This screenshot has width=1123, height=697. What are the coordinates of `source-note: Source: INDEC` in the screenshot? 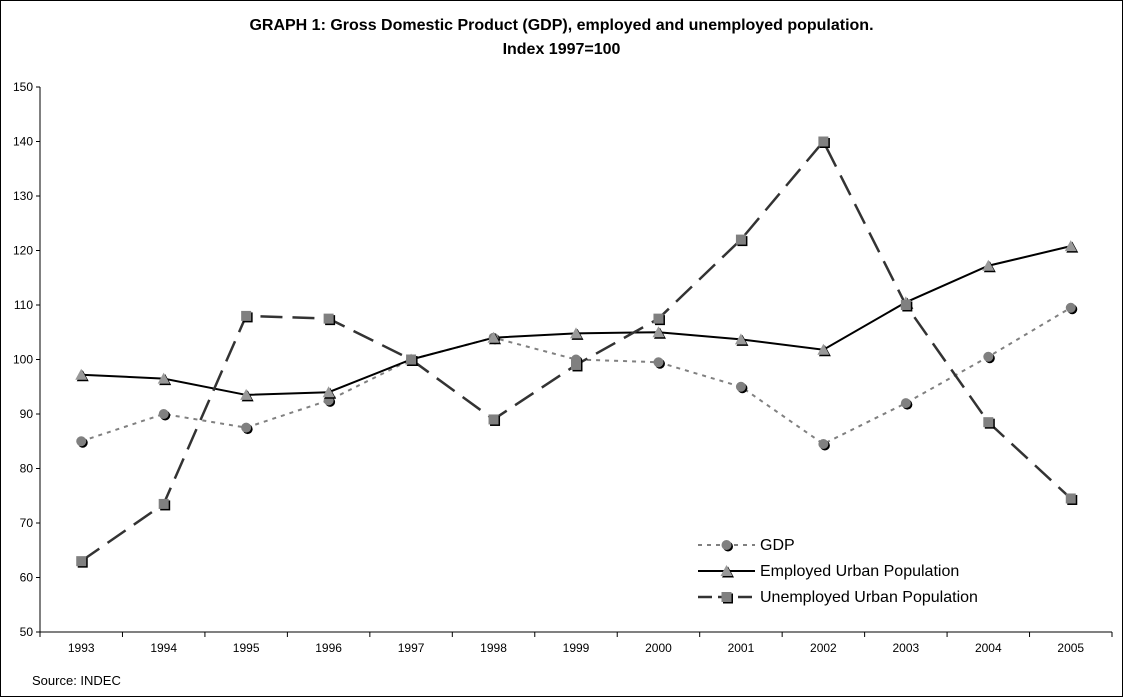 It's located at (76, 680).